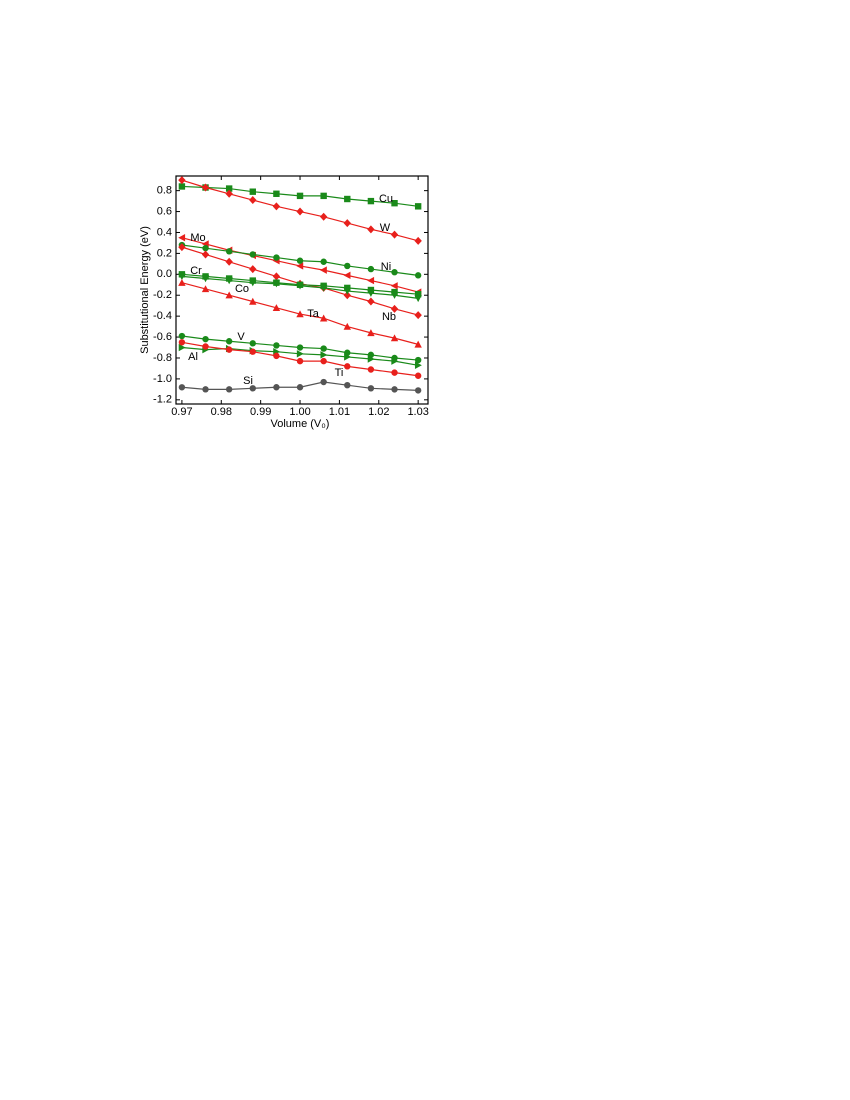 This screenshot has width=850, height=1100. I want to click on y-tick-label: 0.2, so click(164, 253).